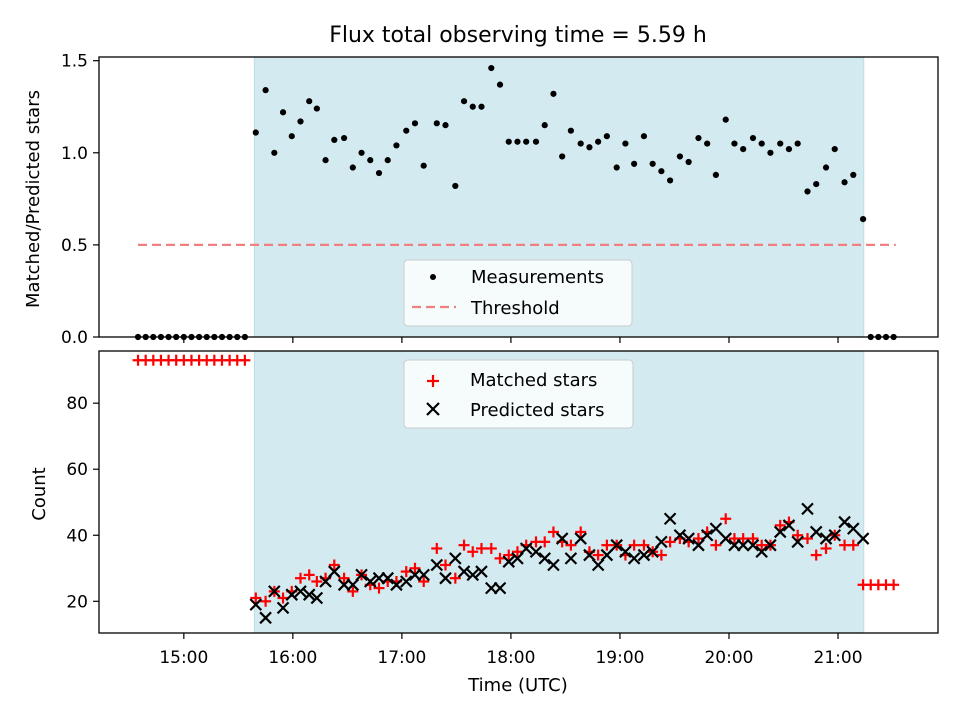 The height and width of the screenshot is (720, 960). What do you see at coordinates (401, 658) in the screenshot?
I see `x-tick-label: 17:00` at bounding box center [401, 658].